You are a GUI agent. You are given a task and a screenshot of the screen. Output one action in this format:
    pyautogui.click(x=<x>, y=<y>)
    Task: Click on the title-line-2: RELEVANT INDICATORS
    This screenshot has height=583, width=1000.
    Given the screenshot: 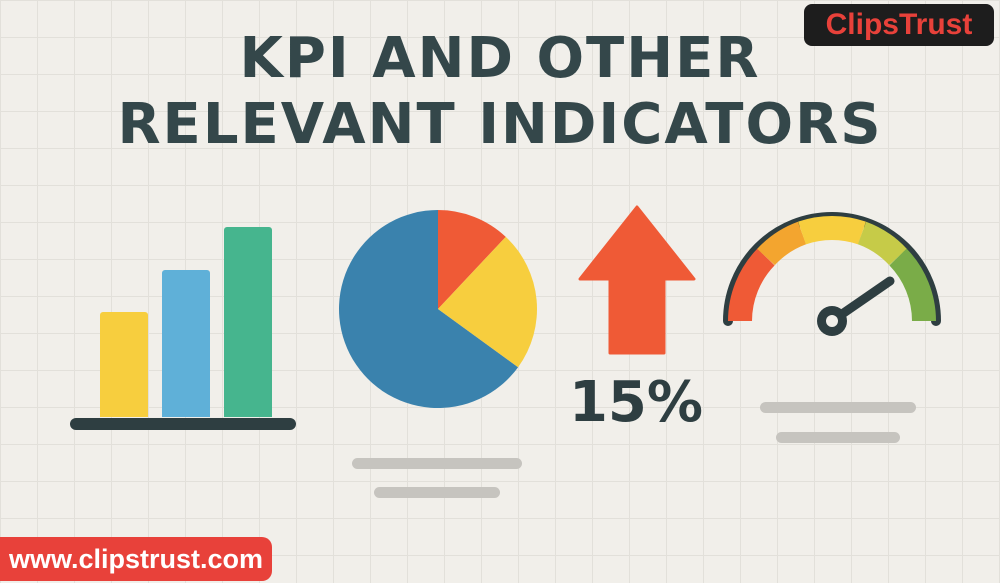 What is the action you would take?
    pyautogui.click(x=500, y=124)
    